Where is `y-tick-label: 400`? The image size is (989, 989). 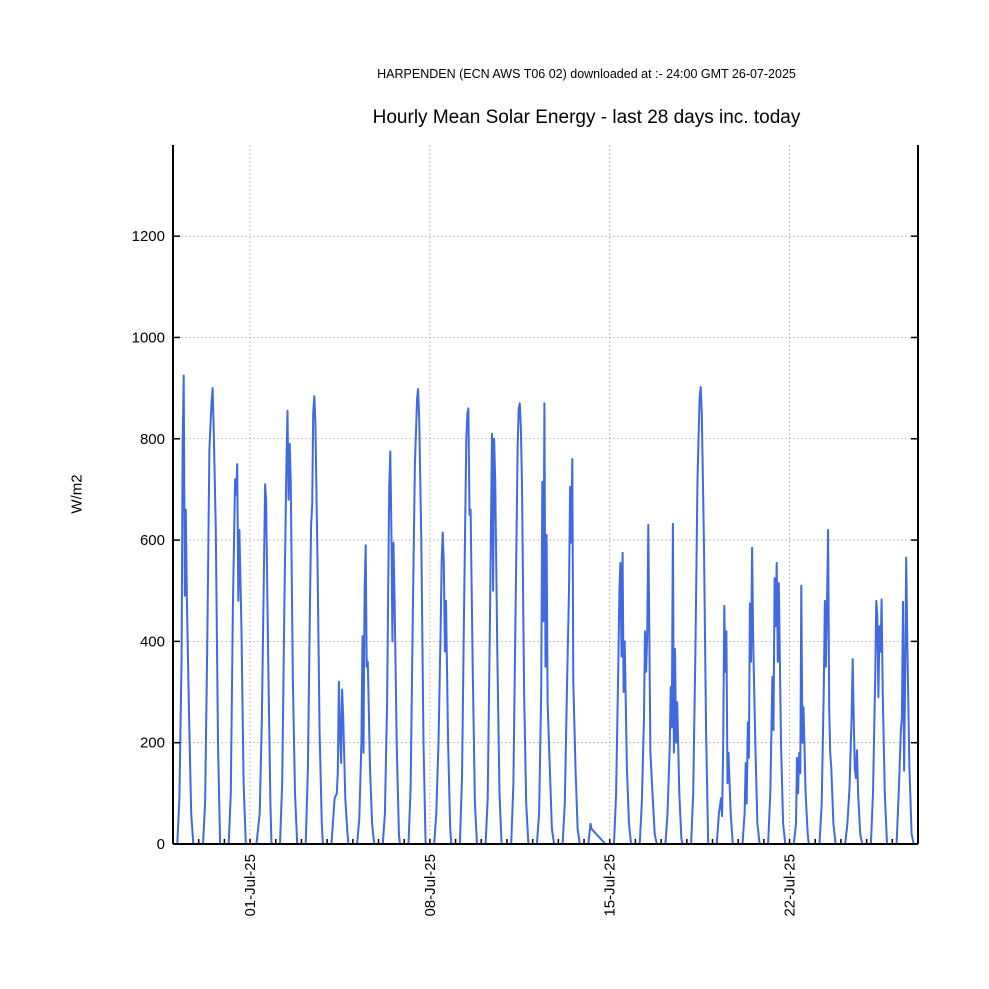
y-tick-label: 400 is located at coordinates (152, 641).